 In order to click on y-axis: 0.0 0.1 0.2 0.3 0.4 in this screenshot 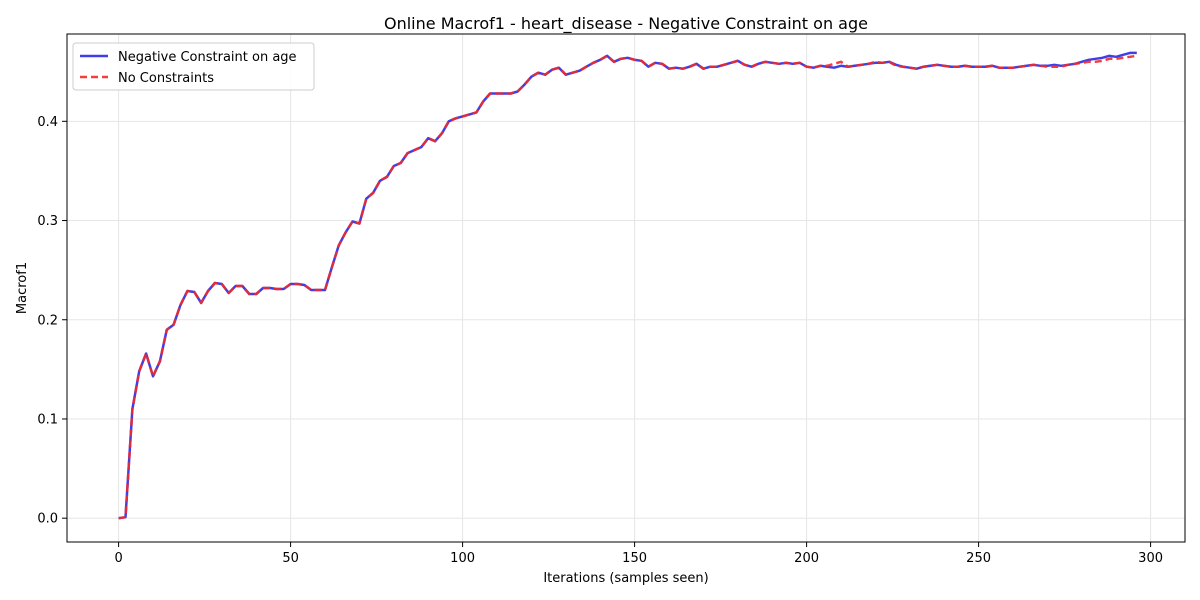, I will do `click(52, 321)`.